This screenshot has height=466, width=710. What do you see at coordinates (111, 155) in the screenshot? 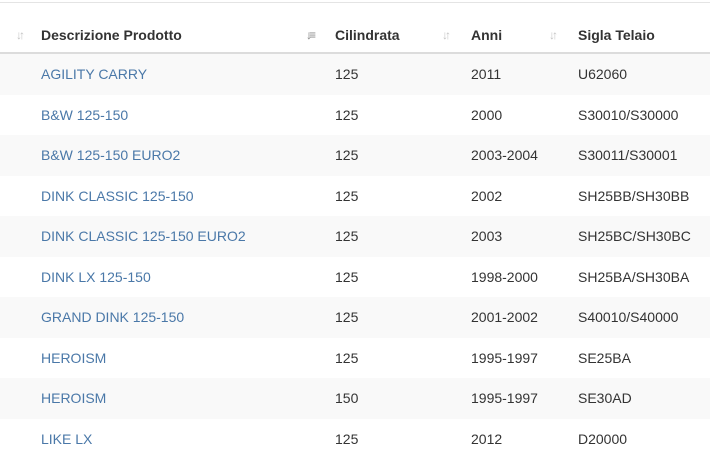
I see `product-link: B&W 125-150 EURO2` at bounding box center [111, 155].